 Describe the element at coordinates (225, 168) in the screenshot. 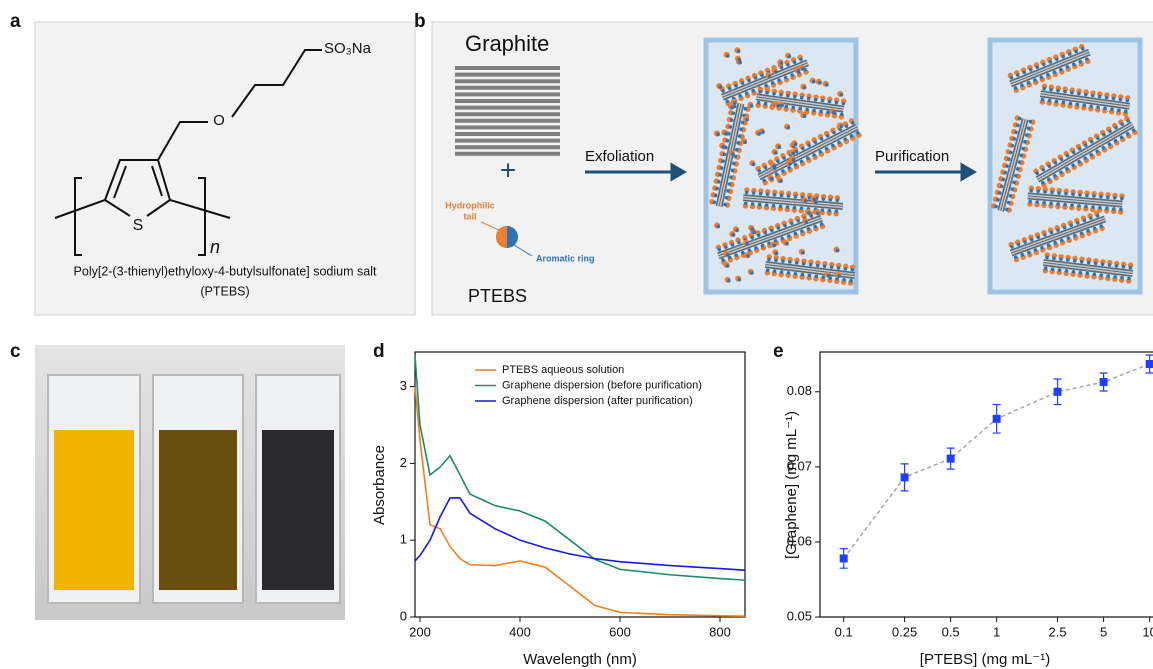

I see `panel-a-box` at that location.